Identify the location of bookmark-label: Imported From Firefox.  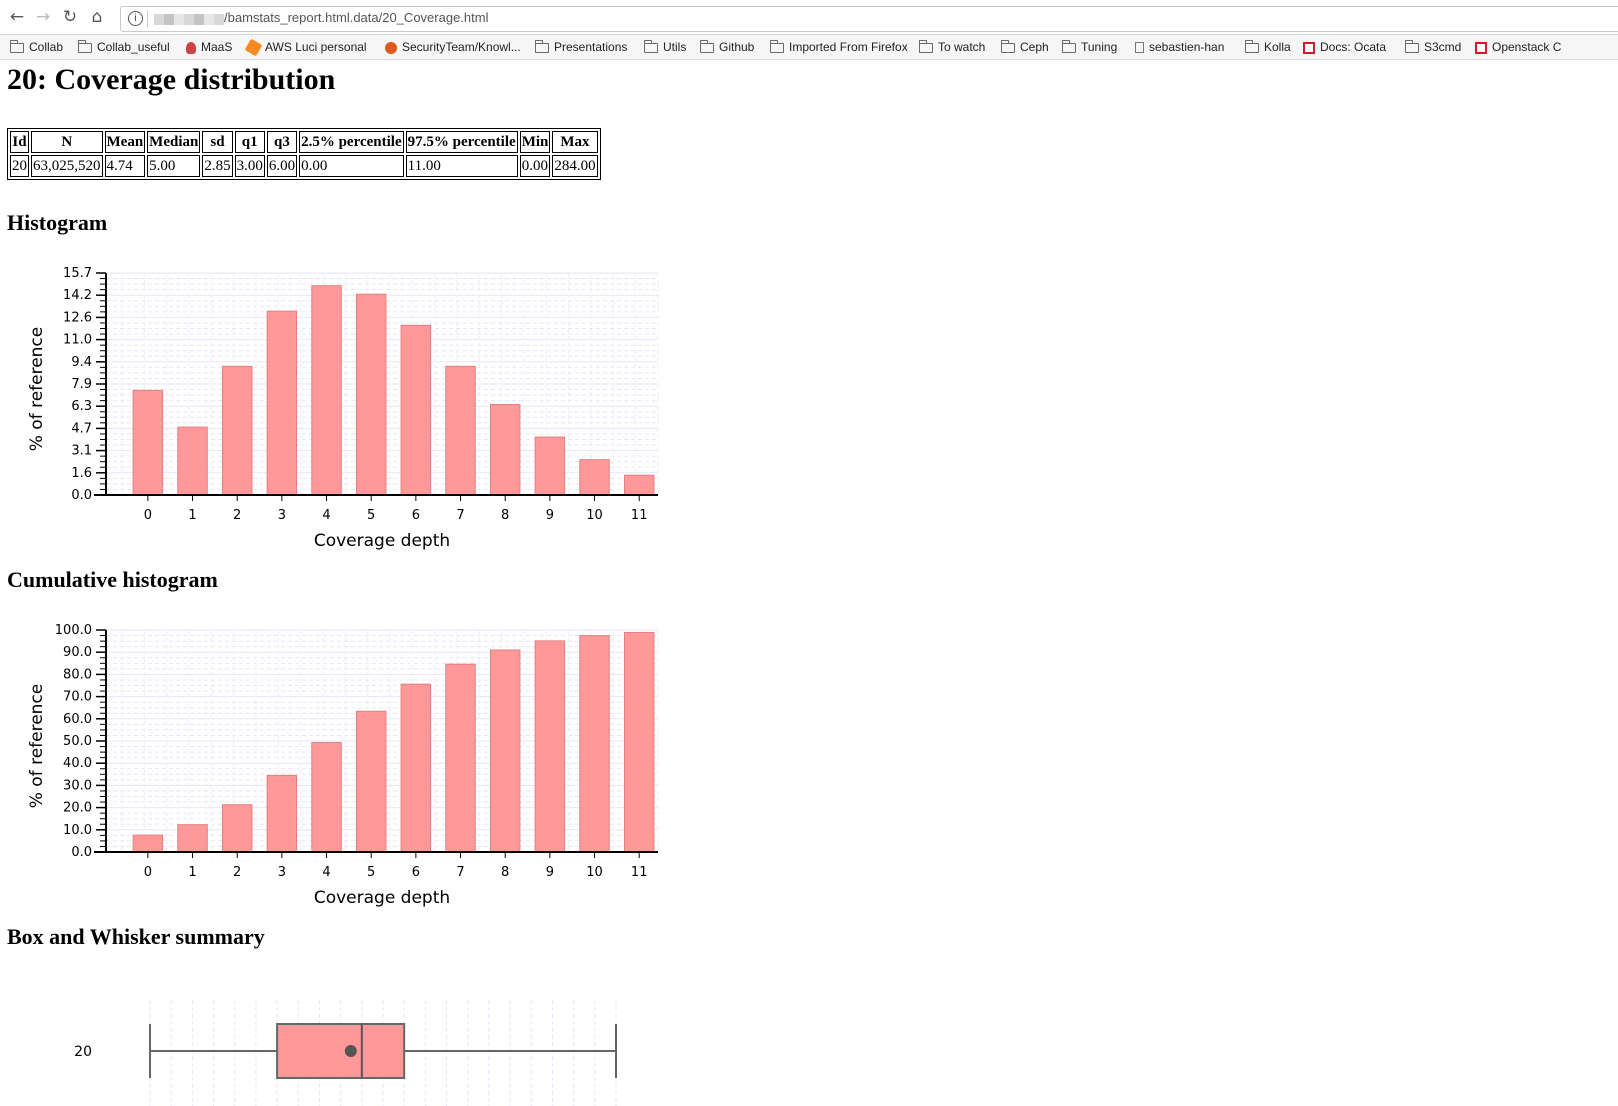
(848, 47).